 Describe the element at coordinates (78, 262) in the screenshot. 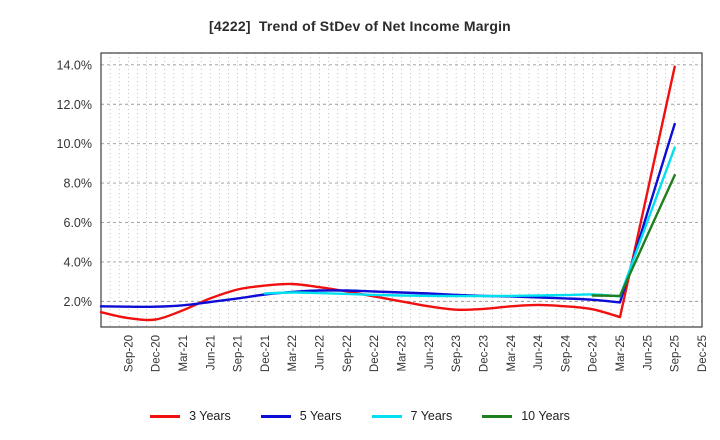

I see `y-tick-label: 4.0%` at that location.